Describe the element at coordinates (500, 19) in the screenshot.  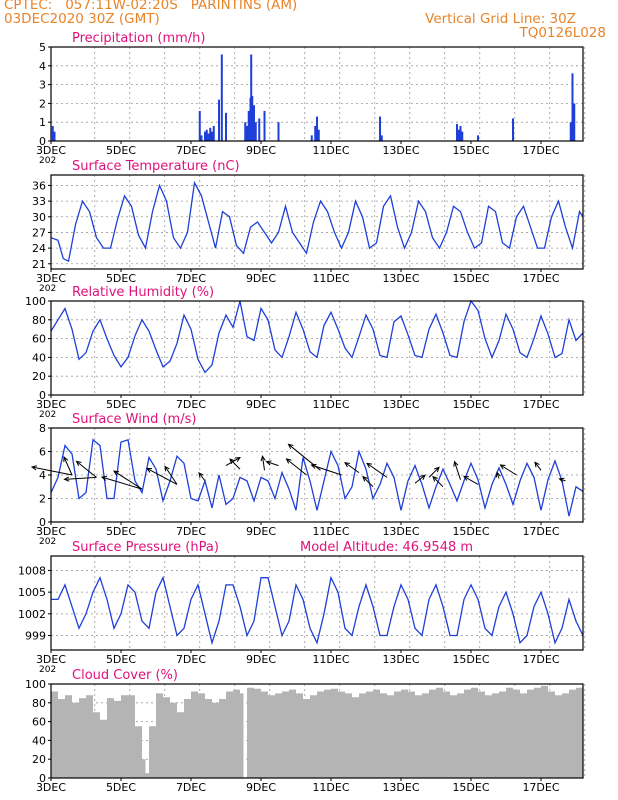
I see `header-grid-line: Vertical Grid Line: 30Z` at that location.